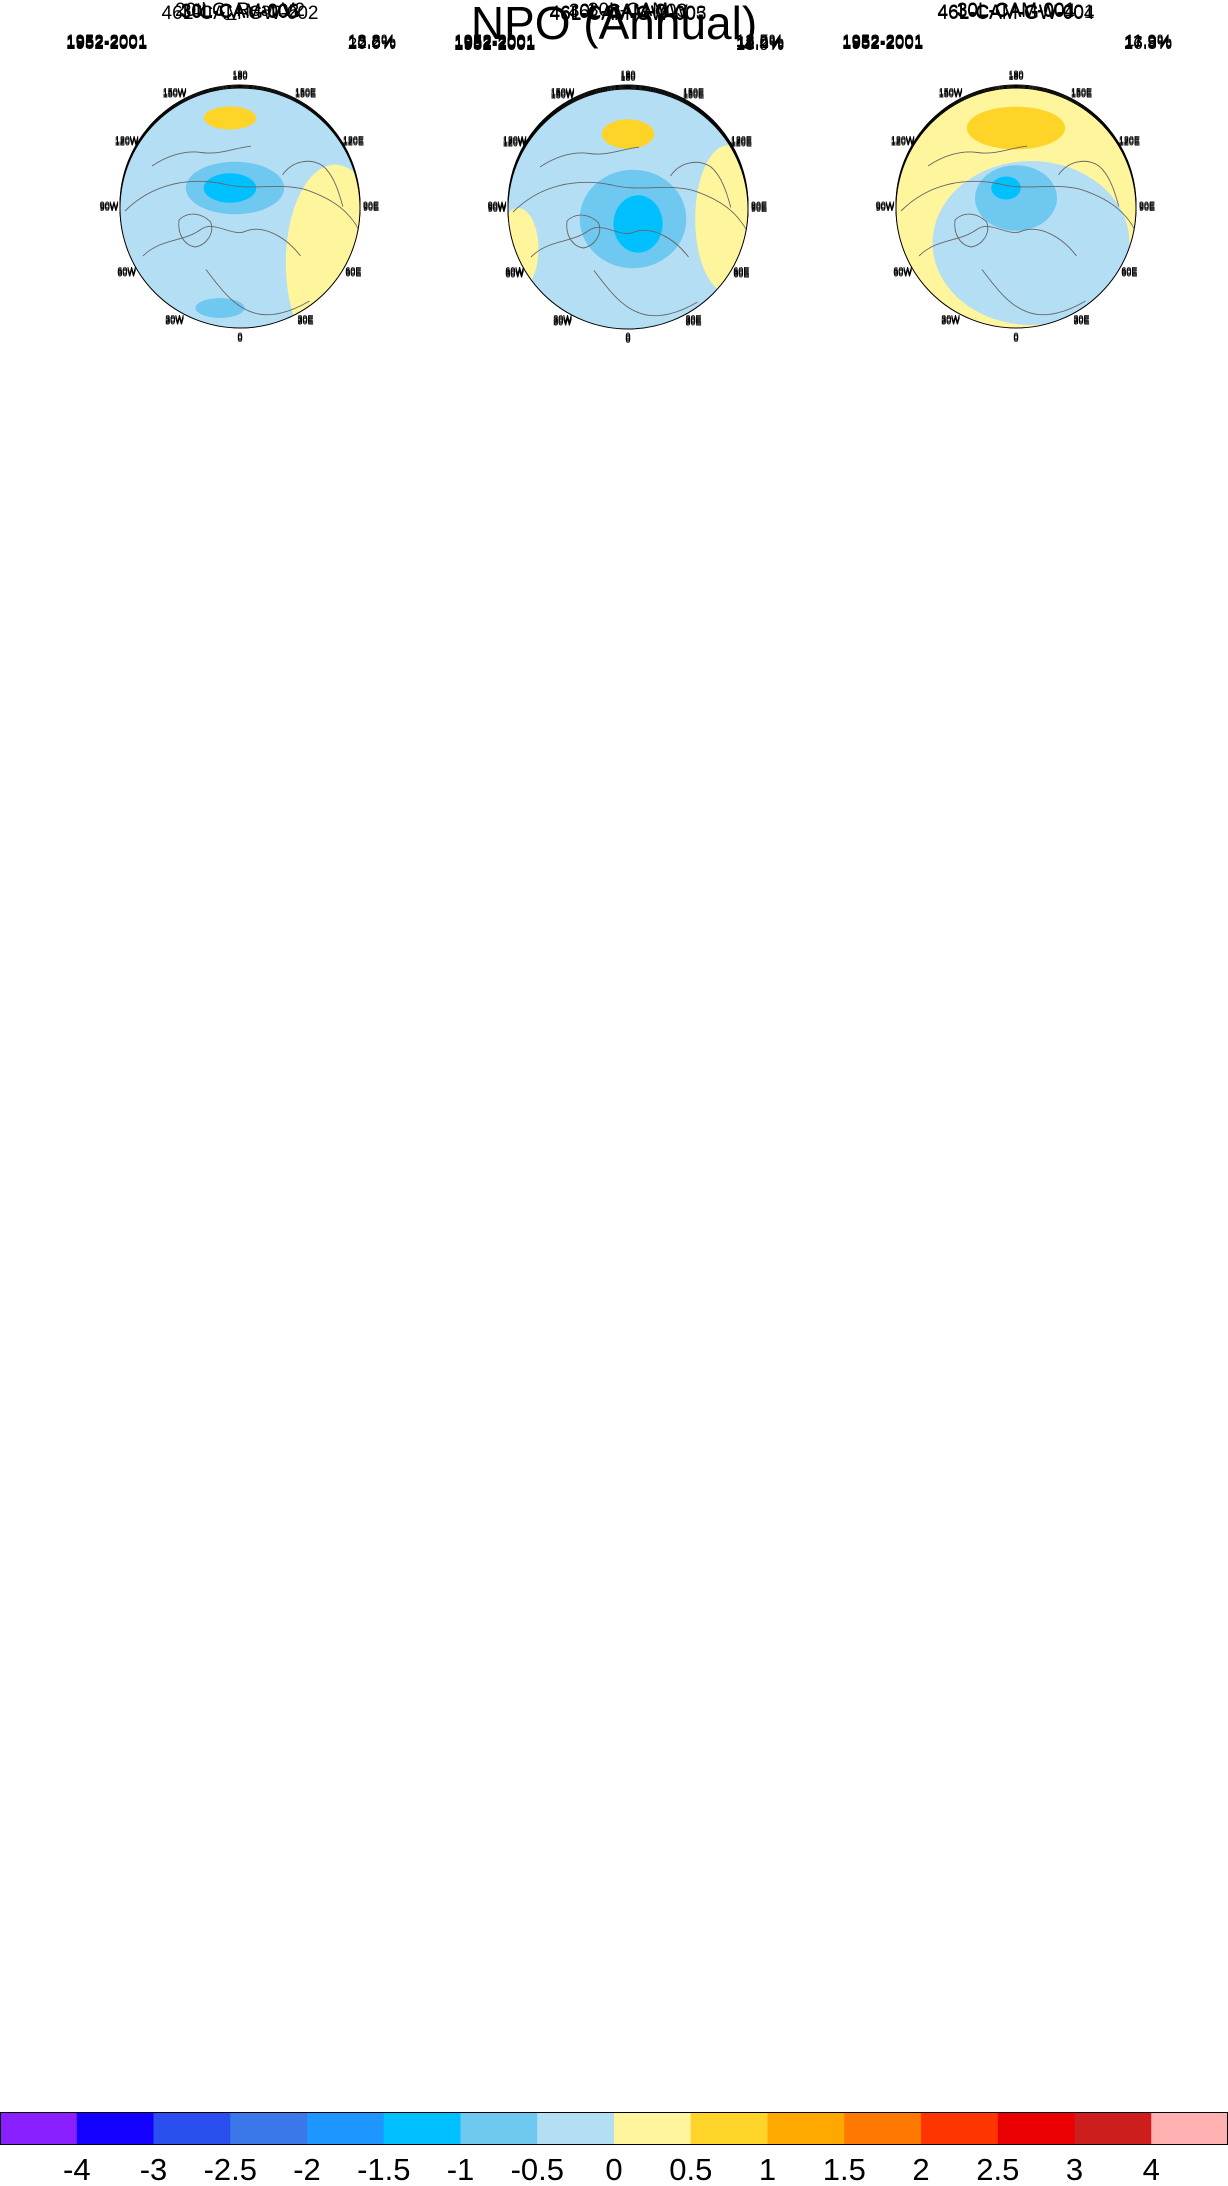 This screenshot has height=2186, width=1228. Describe the element at coordinates (461, 2169) in the screenshot. I see `colorbar-tick-label: -1` at that location.